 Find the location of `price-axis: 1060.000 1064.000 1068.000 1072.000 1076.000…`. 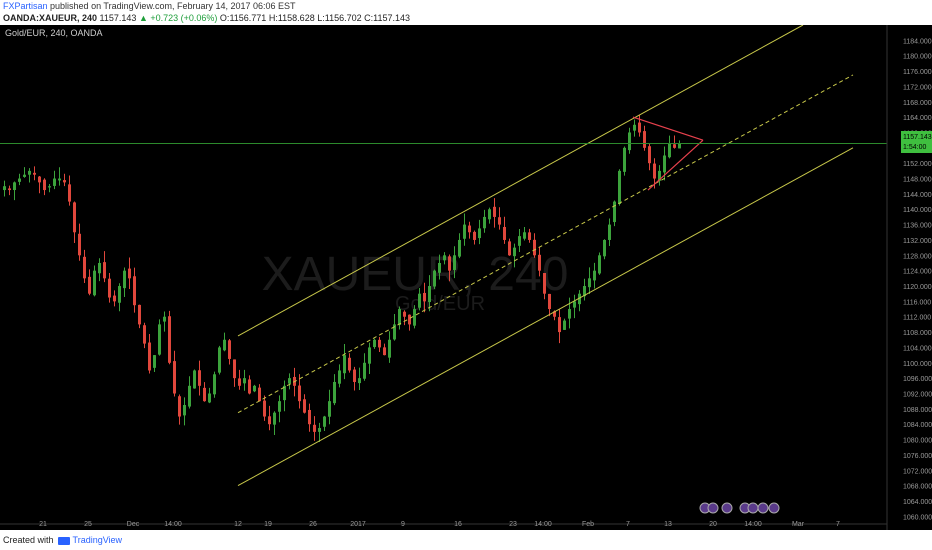

price-axis: 1060.000 1064.000 1068.000 1072.000 1076.000… is located at coordinates (917, 279).